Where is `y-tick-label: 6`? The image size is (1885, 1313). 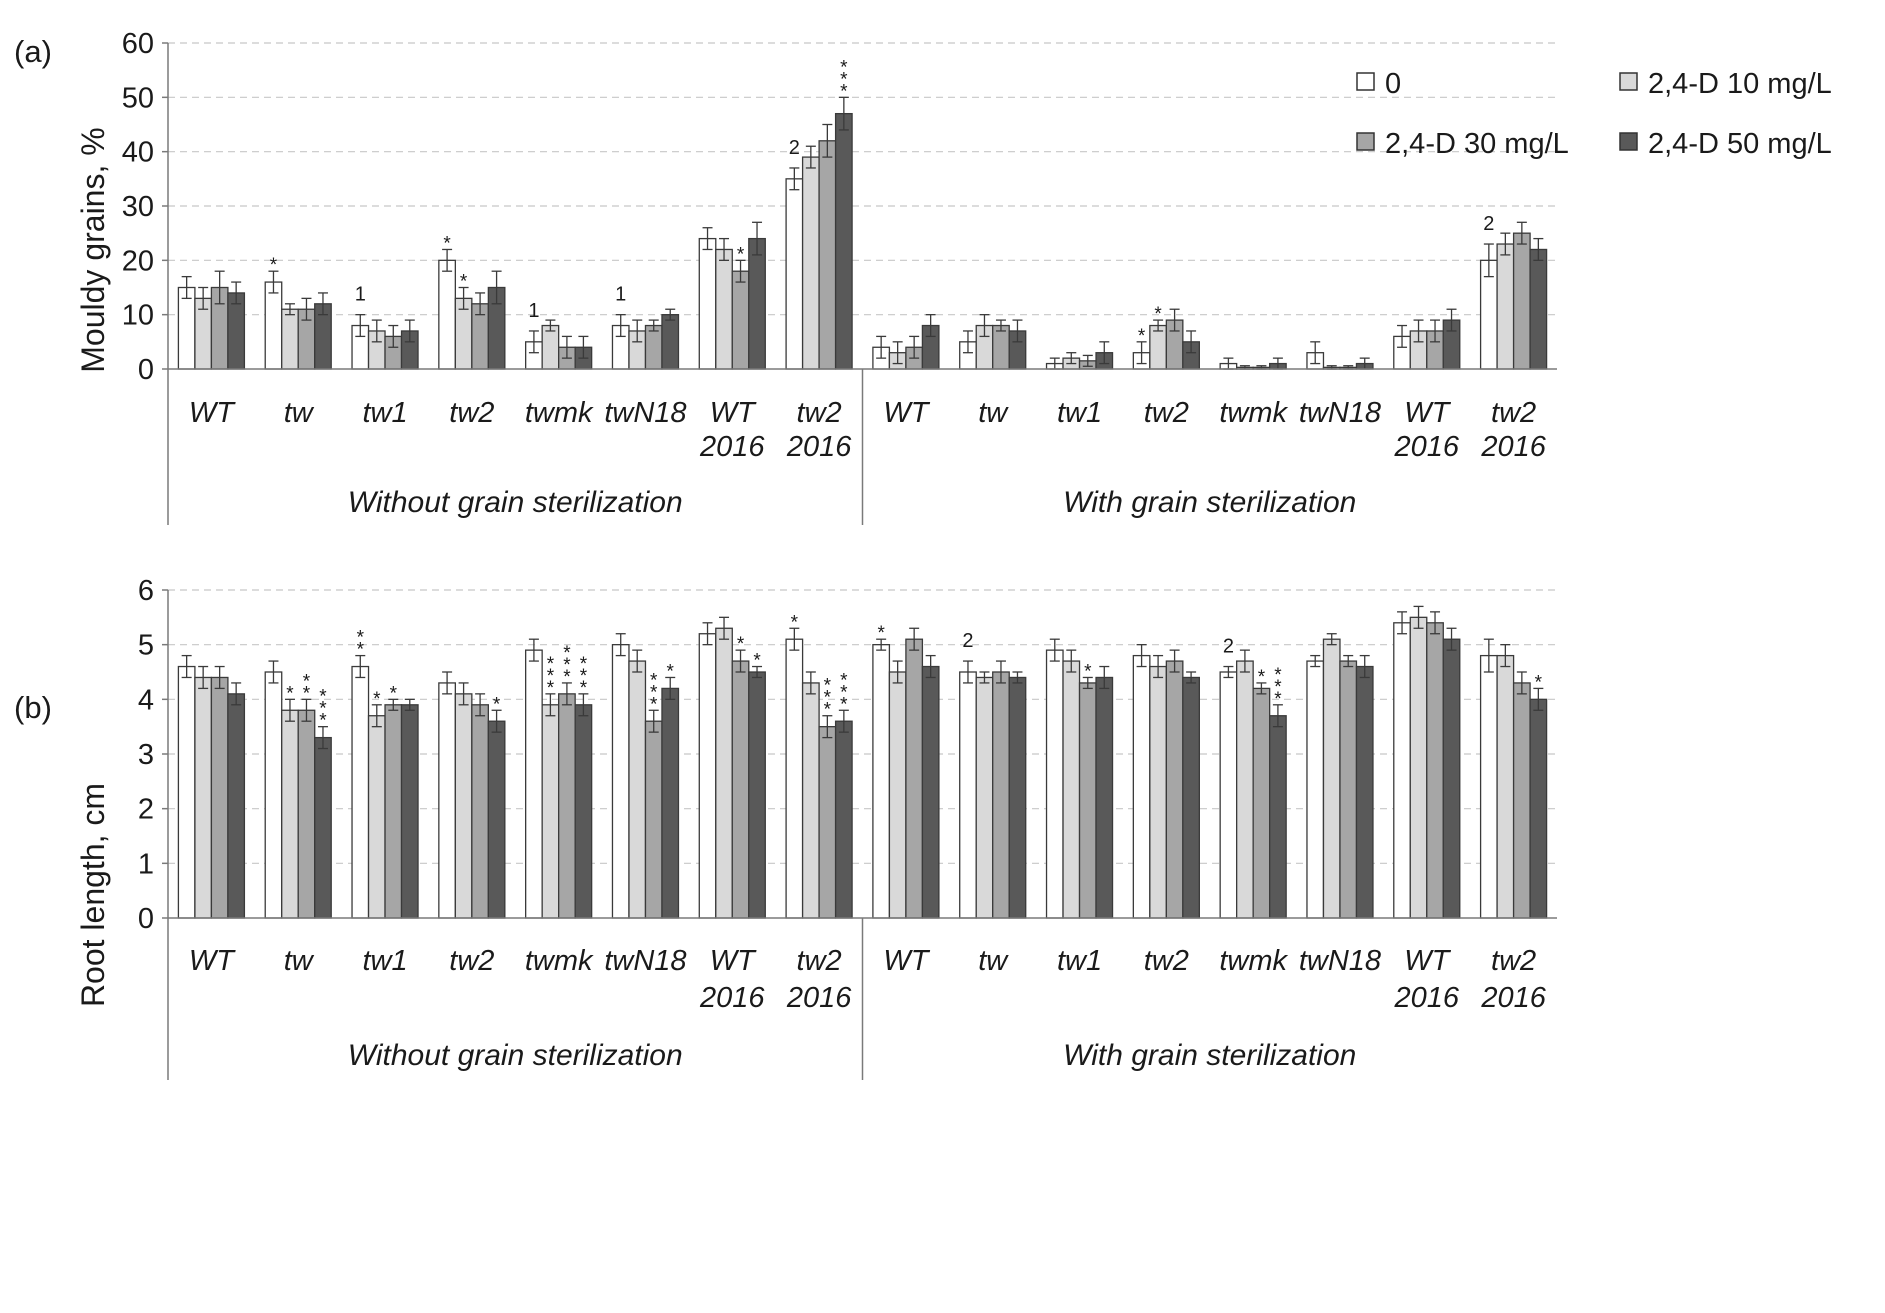
y-tick-label: 6 is located at coordinates (146, 591).